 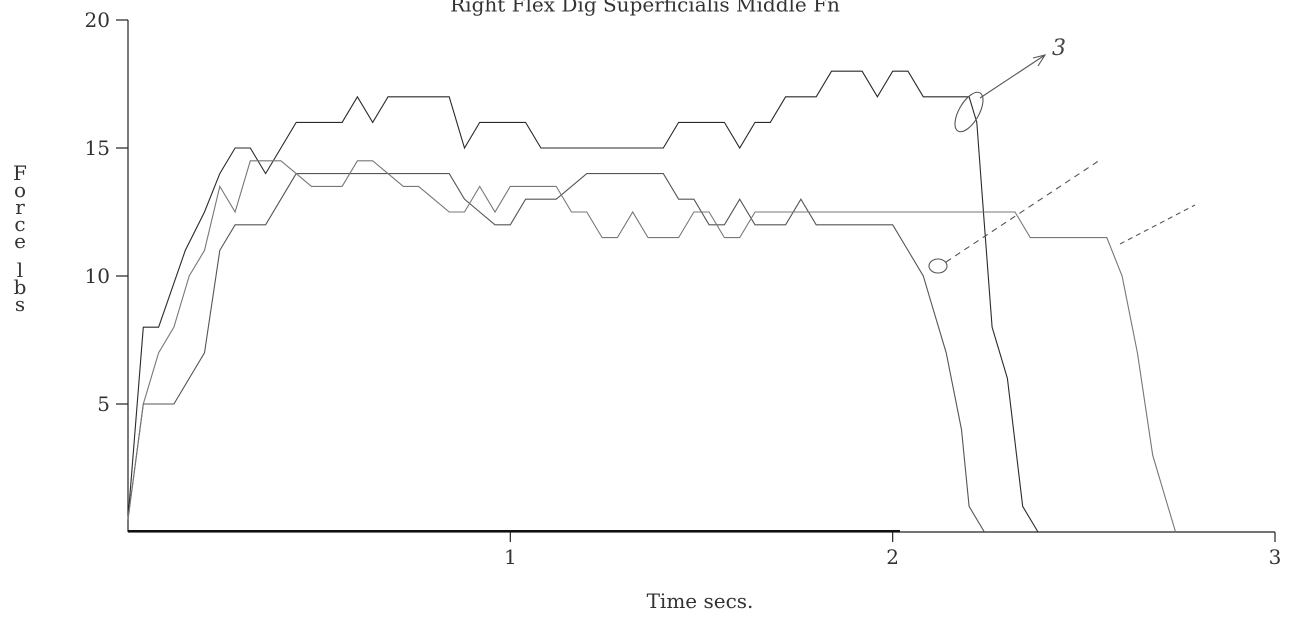 I want to click on y-tick-label: 20, so click(x=97, y=20).